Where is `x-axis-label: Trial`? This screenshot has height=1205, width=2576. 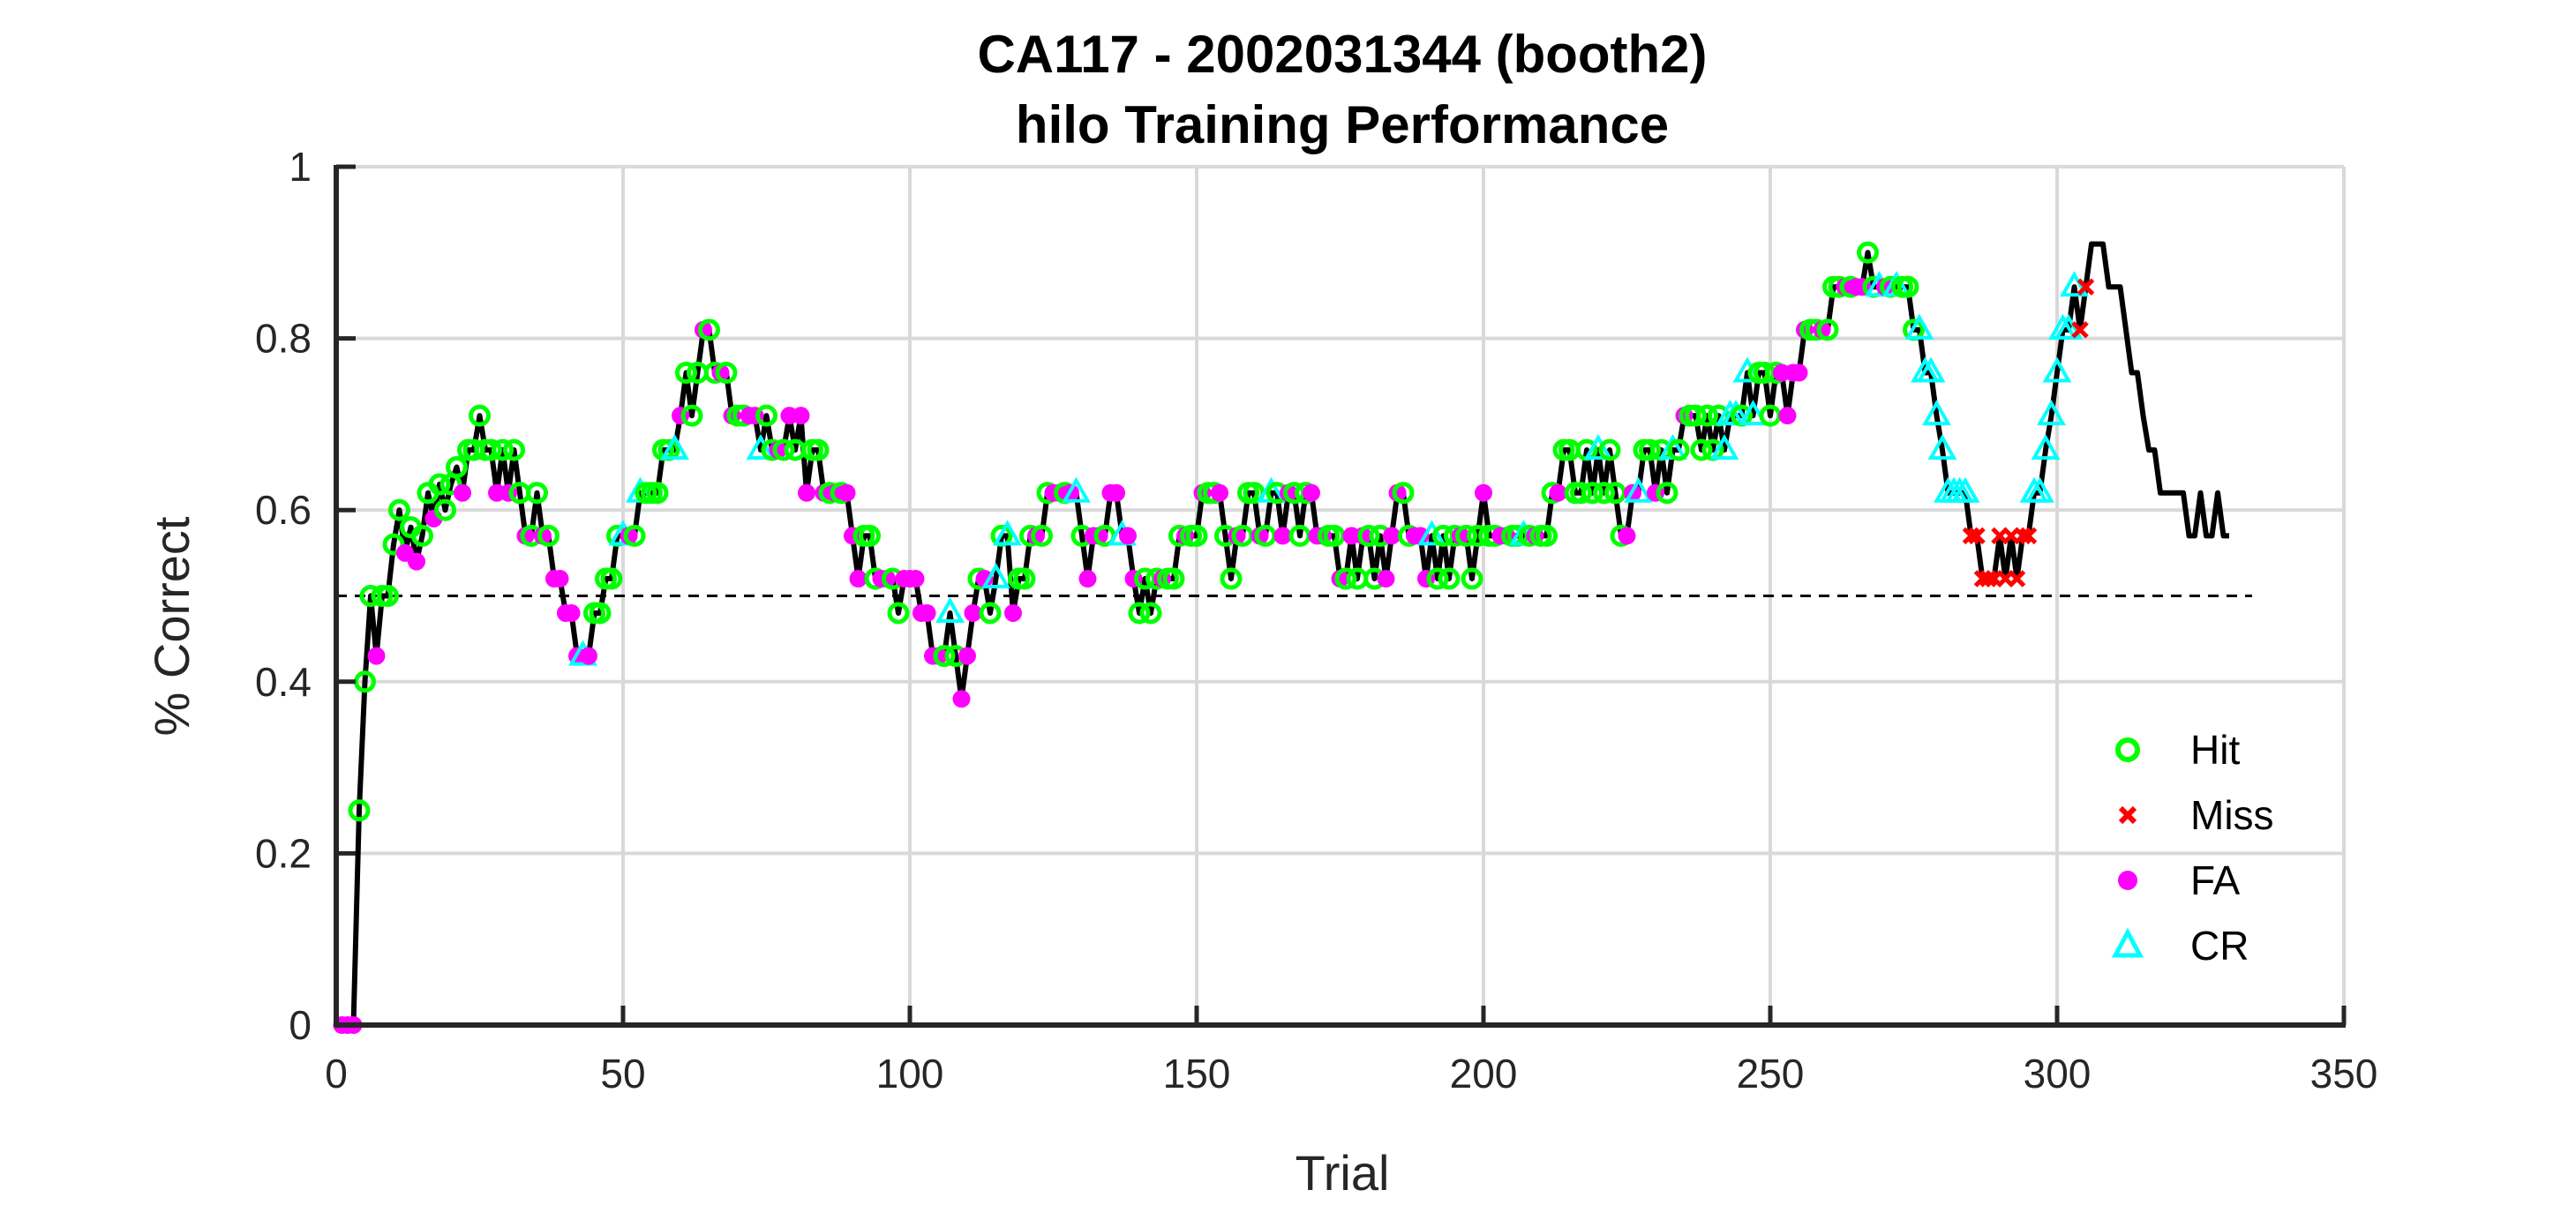
x-axis-label: Trial is located at coordinates (1343, 1173).